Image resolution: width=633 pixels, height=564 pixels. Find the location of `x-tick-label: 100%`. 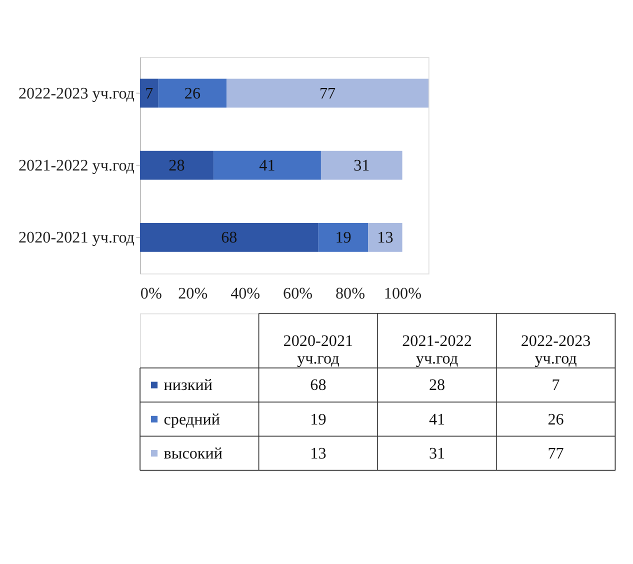

x-tick-label: 100% is located at coordinates (403, 294).